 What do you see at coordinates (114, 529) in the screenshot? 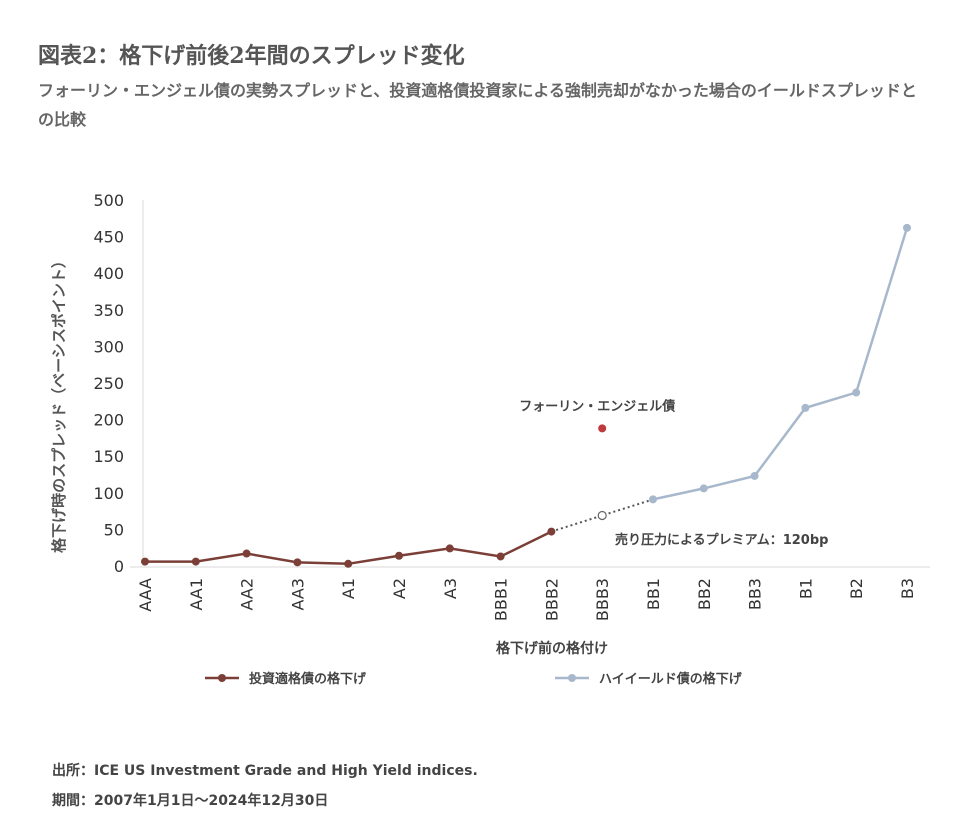
I see `y-tick-label: 50` at bounding box center [114, 529].